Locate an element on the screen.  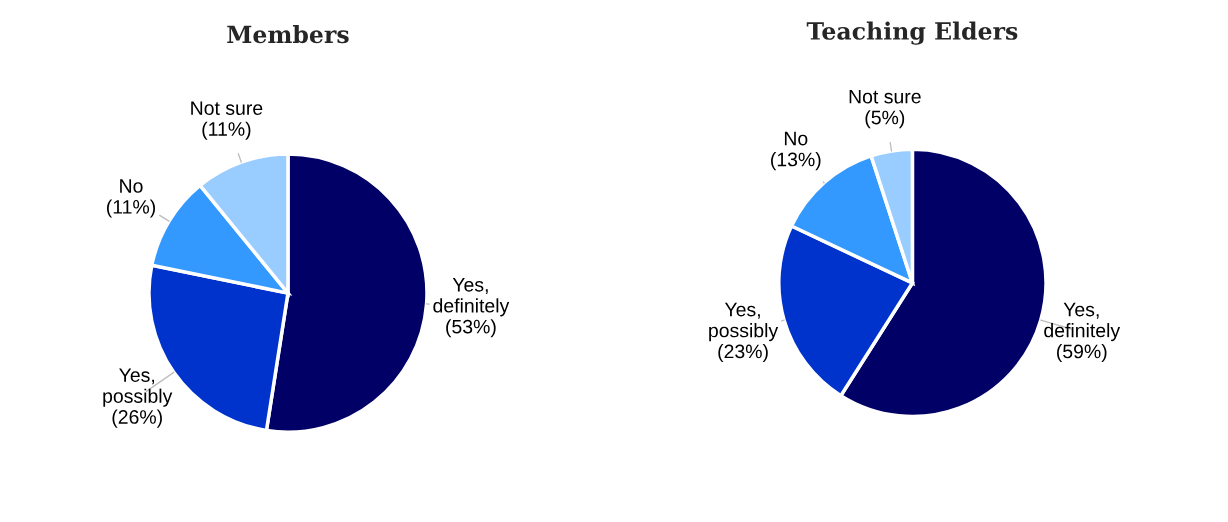
data-label: (5%) is located at coordinates (885, 119).